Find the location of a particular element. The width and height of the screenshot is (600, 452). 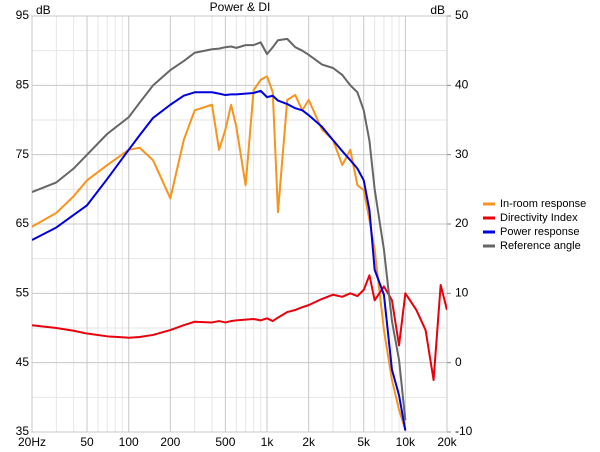

y-tick-label: 55 is located at coordinates (23, 293).